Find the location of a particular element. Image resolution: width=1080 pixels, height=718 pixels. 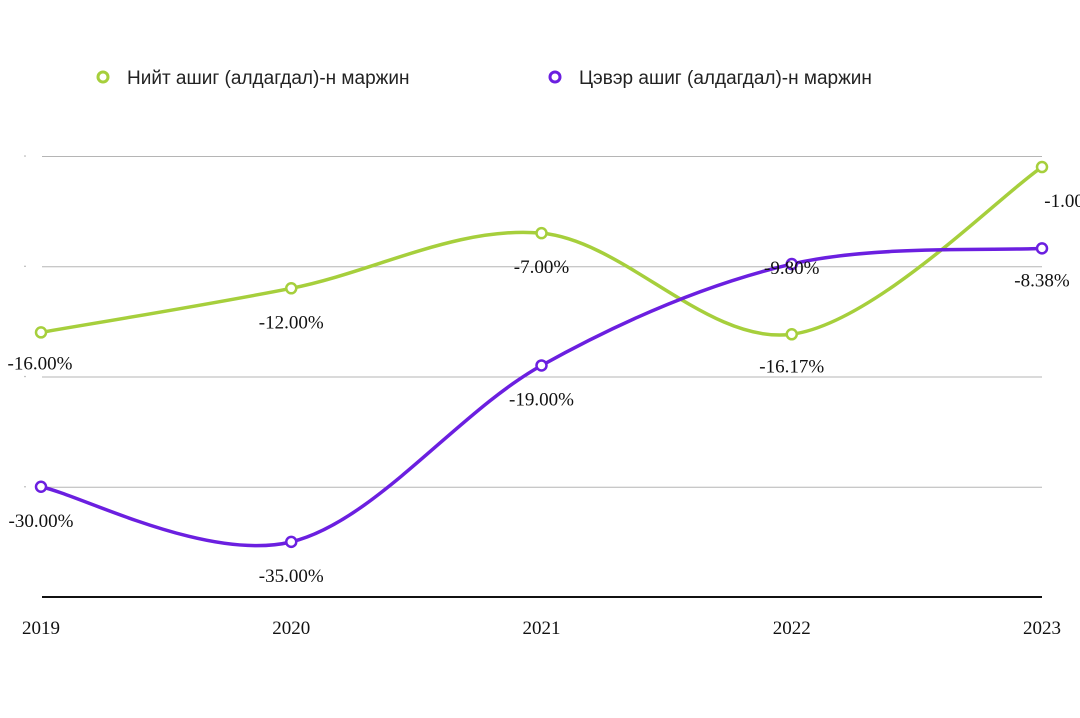

data-label: -7.00% is located at coordinates (542, 267).